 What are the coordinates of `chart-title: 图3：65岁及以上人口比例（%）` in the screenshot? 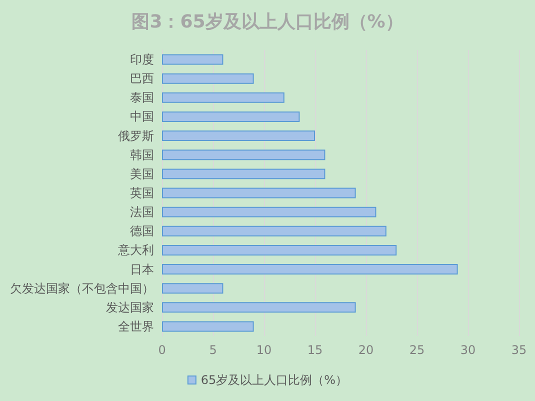 It's located at (268, 22).